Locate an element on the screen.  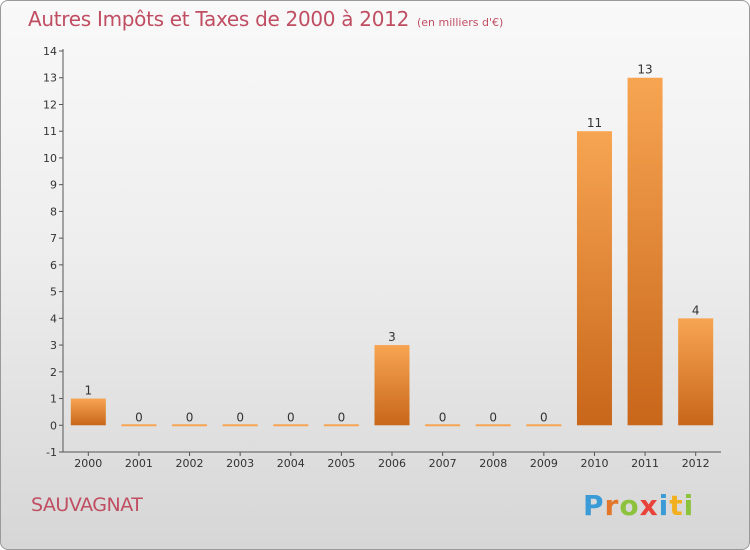
y-tick-label: 4 is located at coordinates (53, 318).